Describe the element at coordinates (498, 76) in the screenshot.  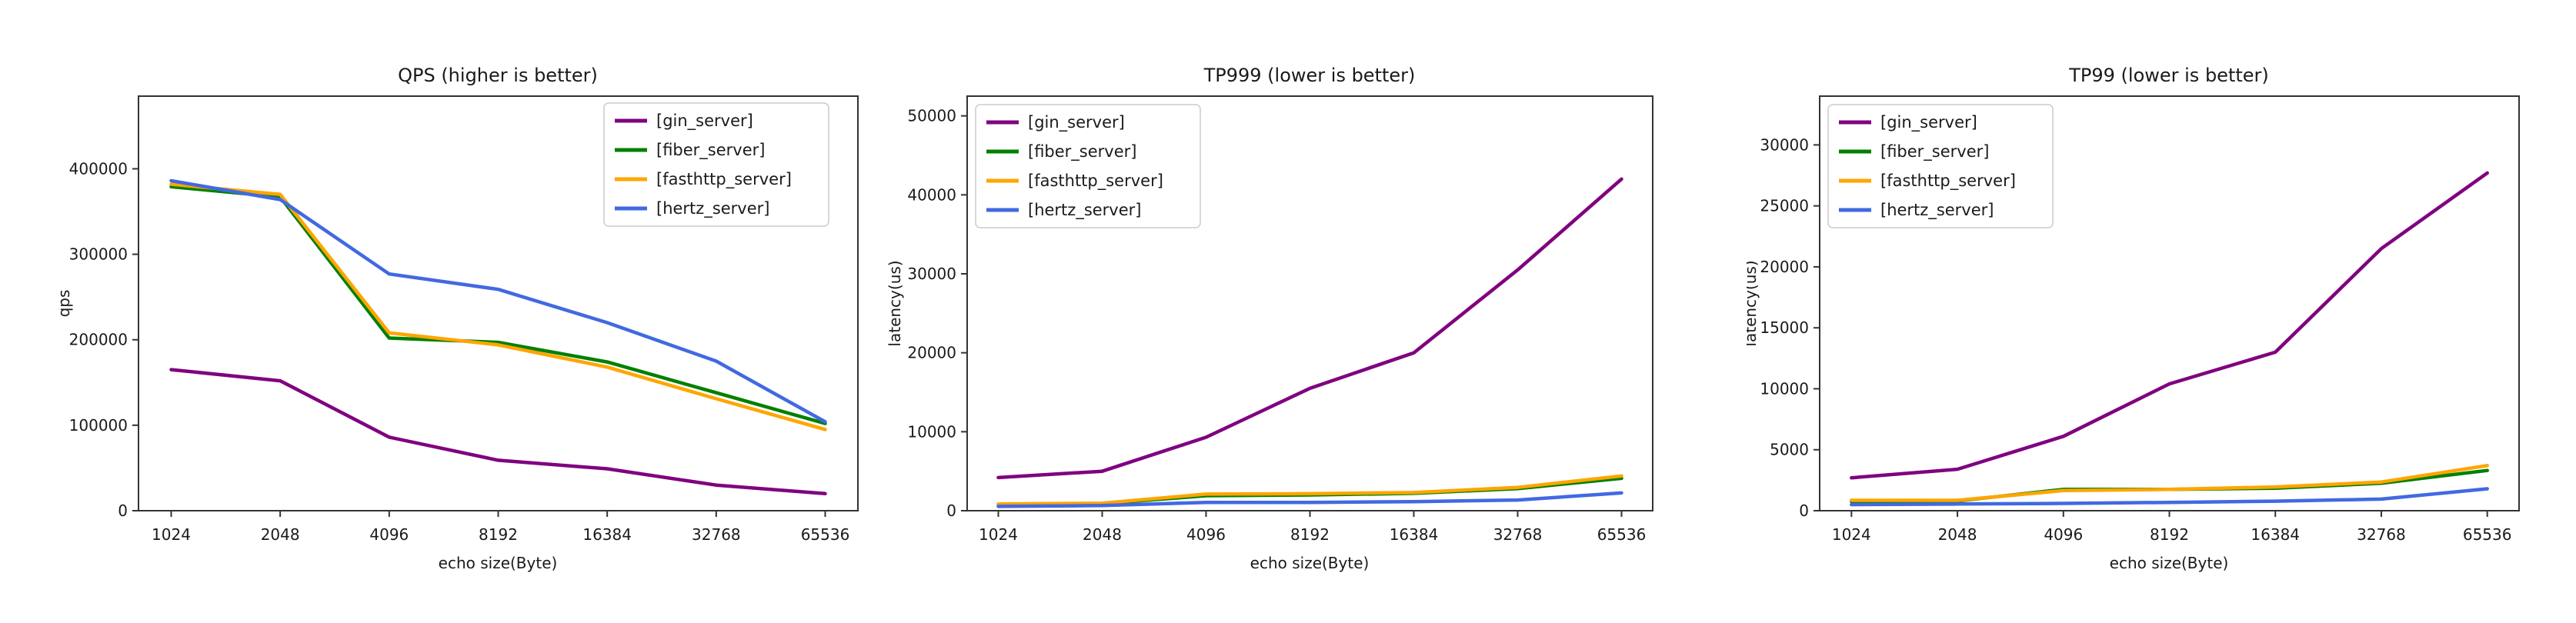
I see `chart-title: QPS (higher is better)` at that location.